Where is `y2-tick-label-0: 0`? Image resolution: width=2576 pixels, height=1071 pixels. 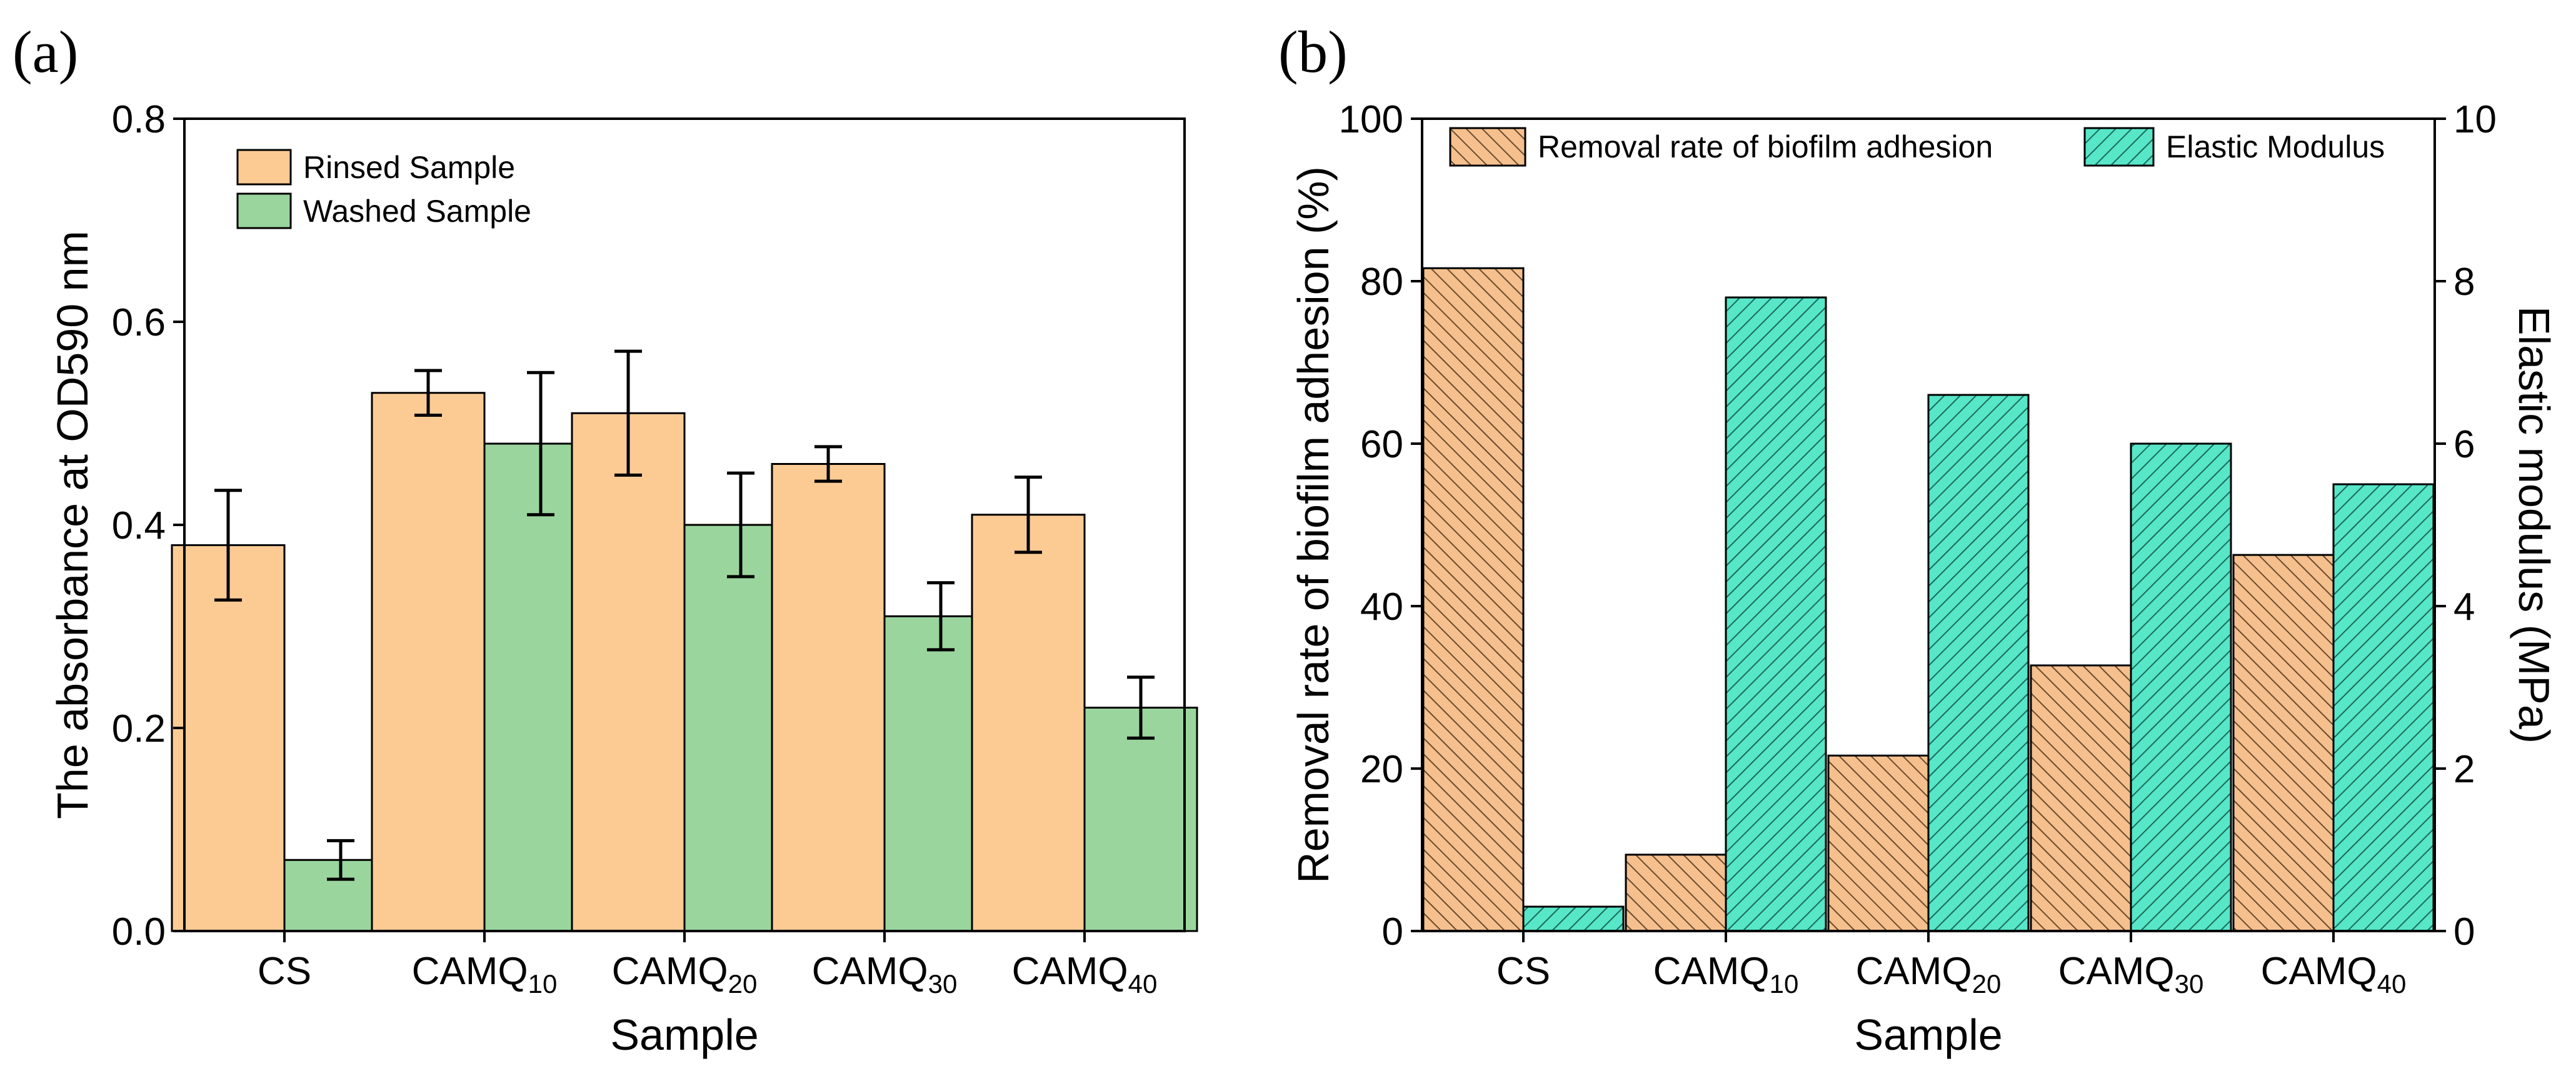 y2-tick-label-0: 0 is located at coordinates (2464, 932).